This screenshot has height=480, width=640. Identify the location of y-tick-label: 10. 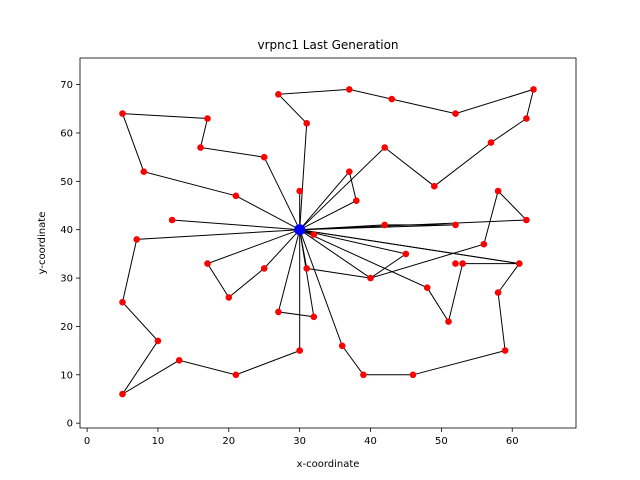
(66, 375).